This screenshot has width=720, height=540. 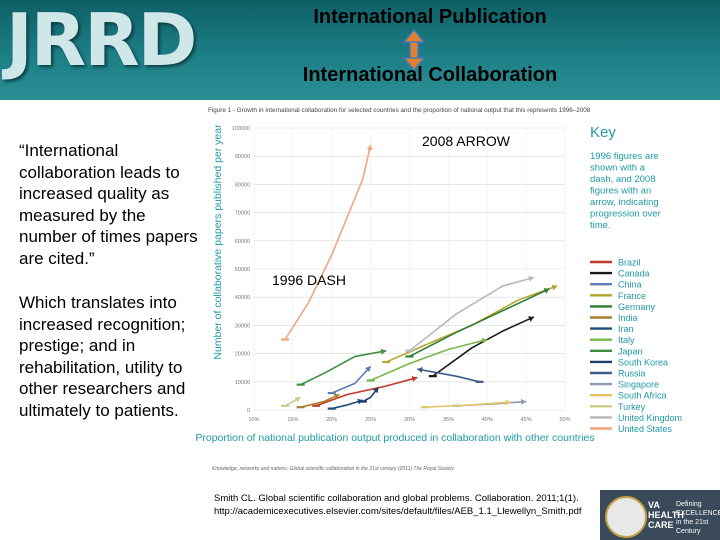 I want to click on key-text-line: time., so click(x=600, y=225).